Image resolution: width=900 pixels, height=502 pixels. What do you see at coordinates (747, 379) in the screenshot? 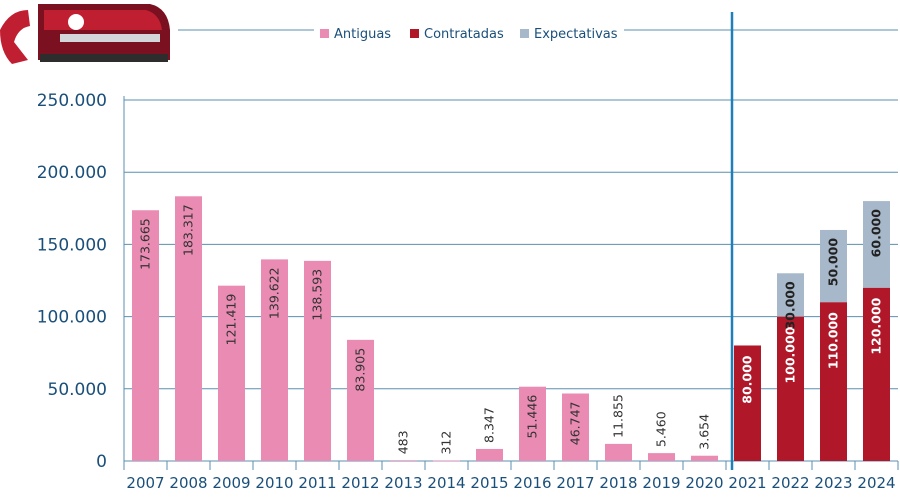
I see `bar-value-label: 80.000` at bounding box center [747, 379].